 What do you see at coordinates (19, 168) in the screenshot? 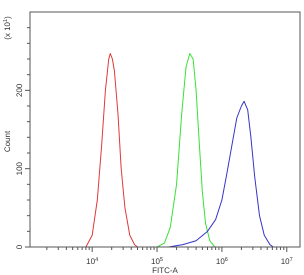
I see `y-tick-label: 100` at bounding box center [19, 168].